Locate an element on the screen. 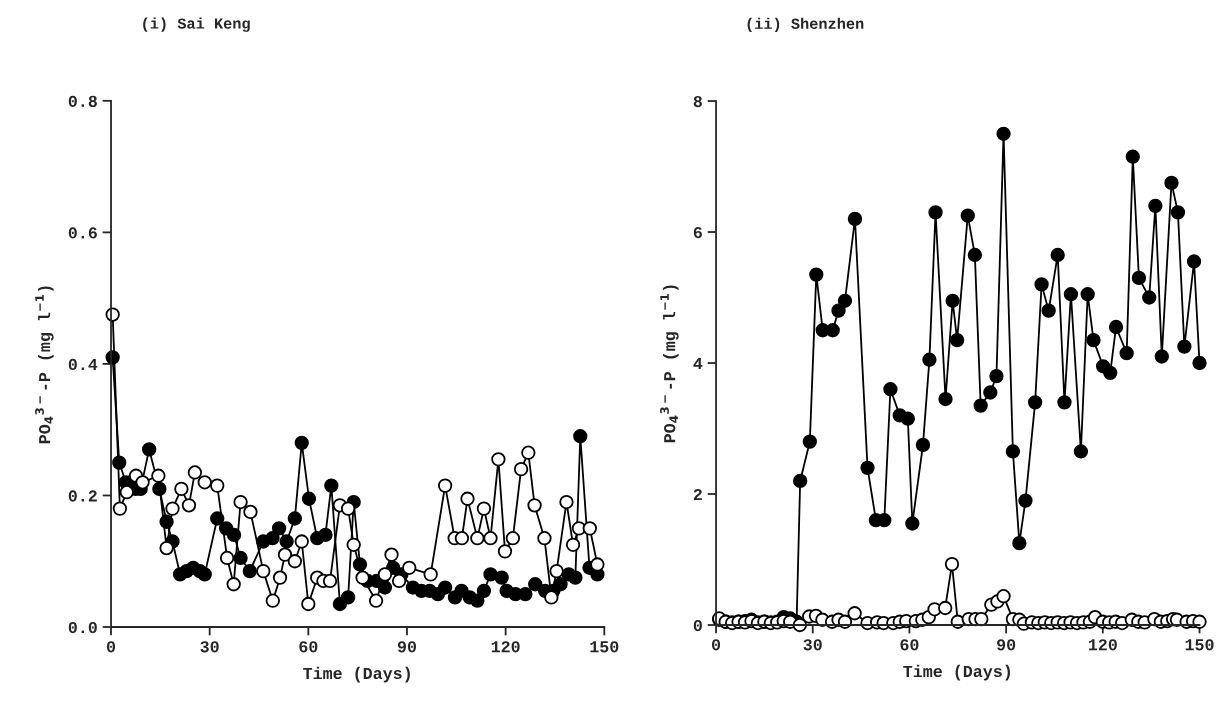 The height and width of the screenshot is (713, 1224). y-tick-label: 0.8 is located at coordinates (82, 101).